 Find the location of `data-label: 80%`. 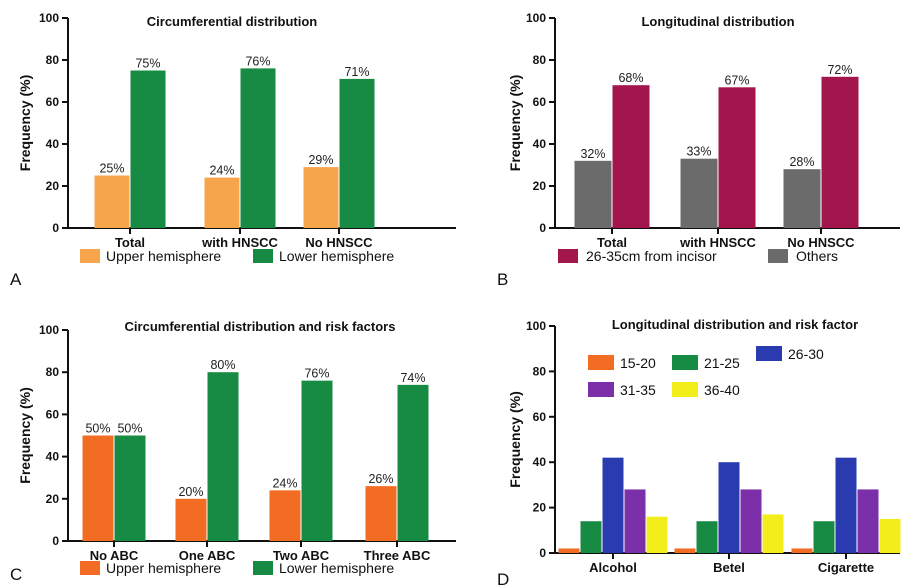

data-label: 80% is located at coordinates (222, 365).